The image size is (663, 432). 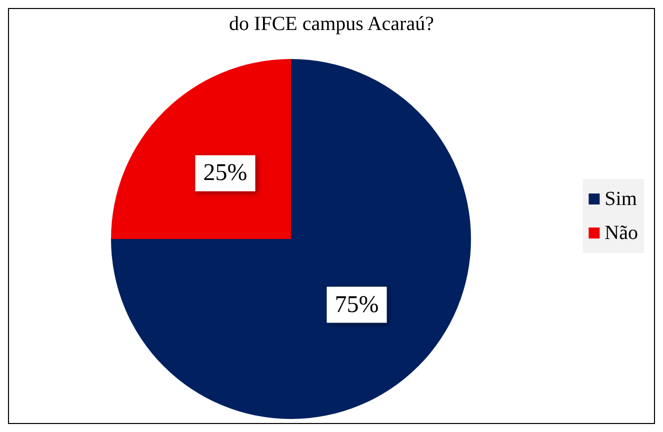 I want to click on data-label: 25%, so click(x=225, y=173).